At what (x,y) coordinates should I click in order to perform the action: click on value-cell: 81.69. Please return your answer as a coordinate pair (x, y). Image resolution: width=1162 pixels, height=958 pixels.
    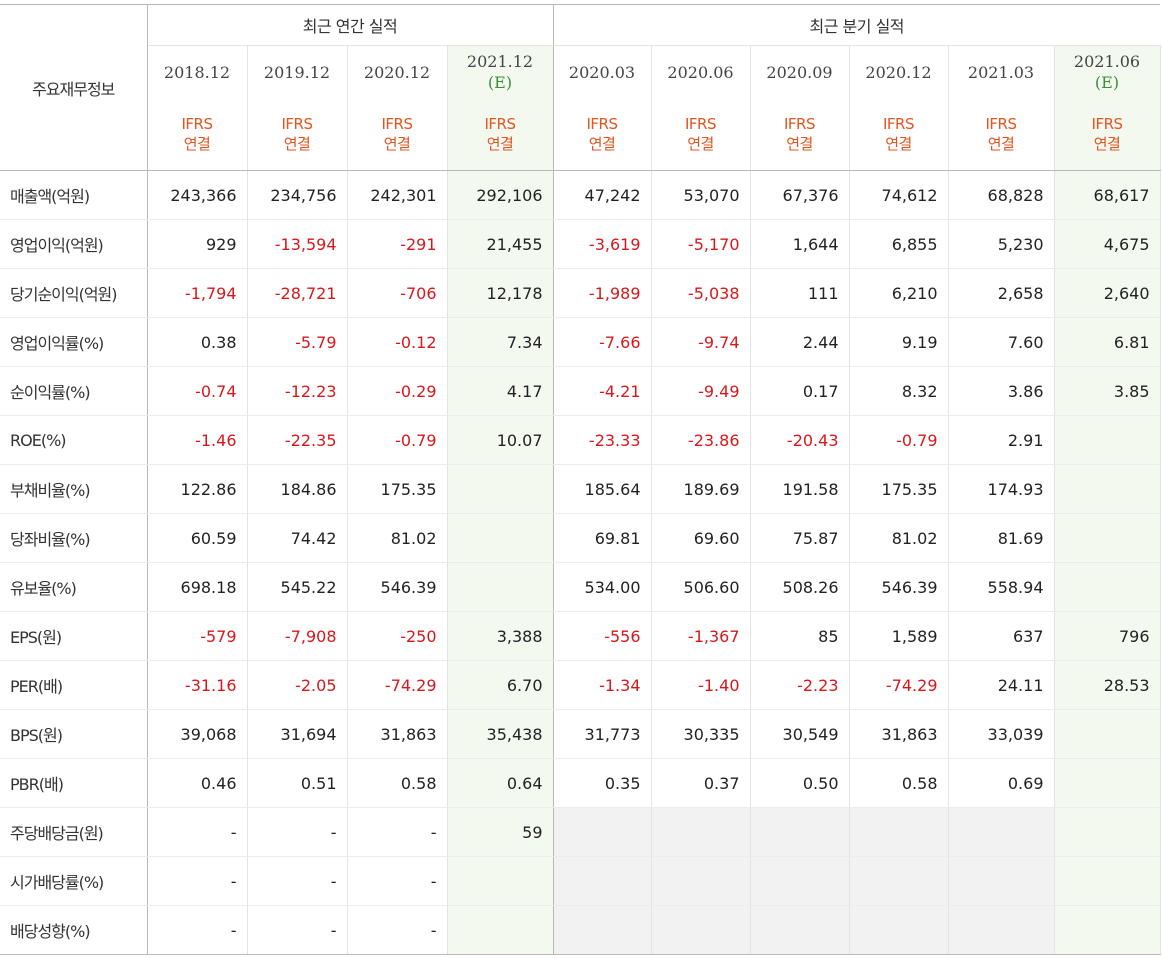
    Looking at the image, I should click on (1001, 538).